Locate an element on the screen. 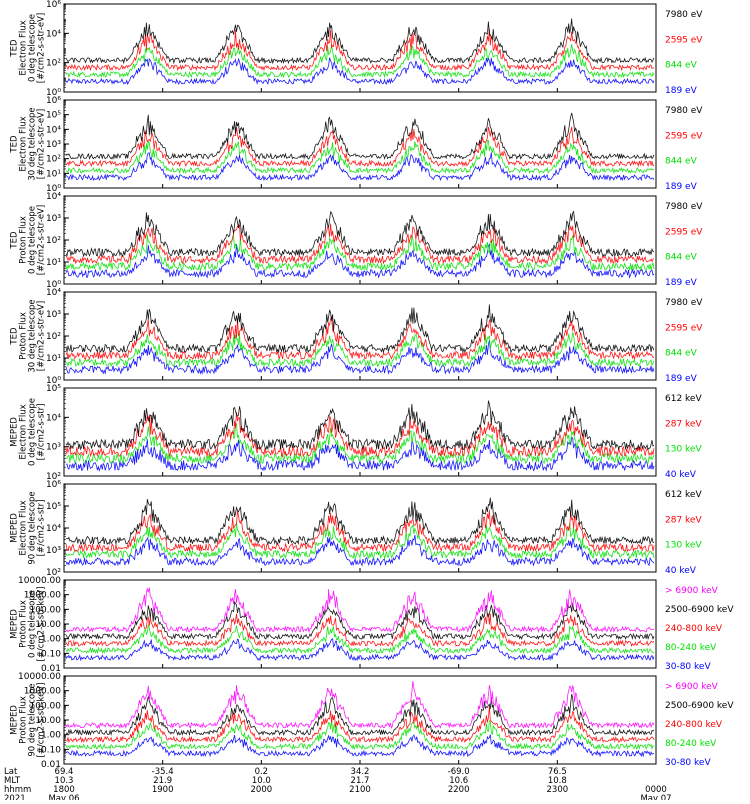 The width and height of the screenshot is (750, 804). panel-7-ytick-label-1: 0.10 is located at coordinates (51, 654).